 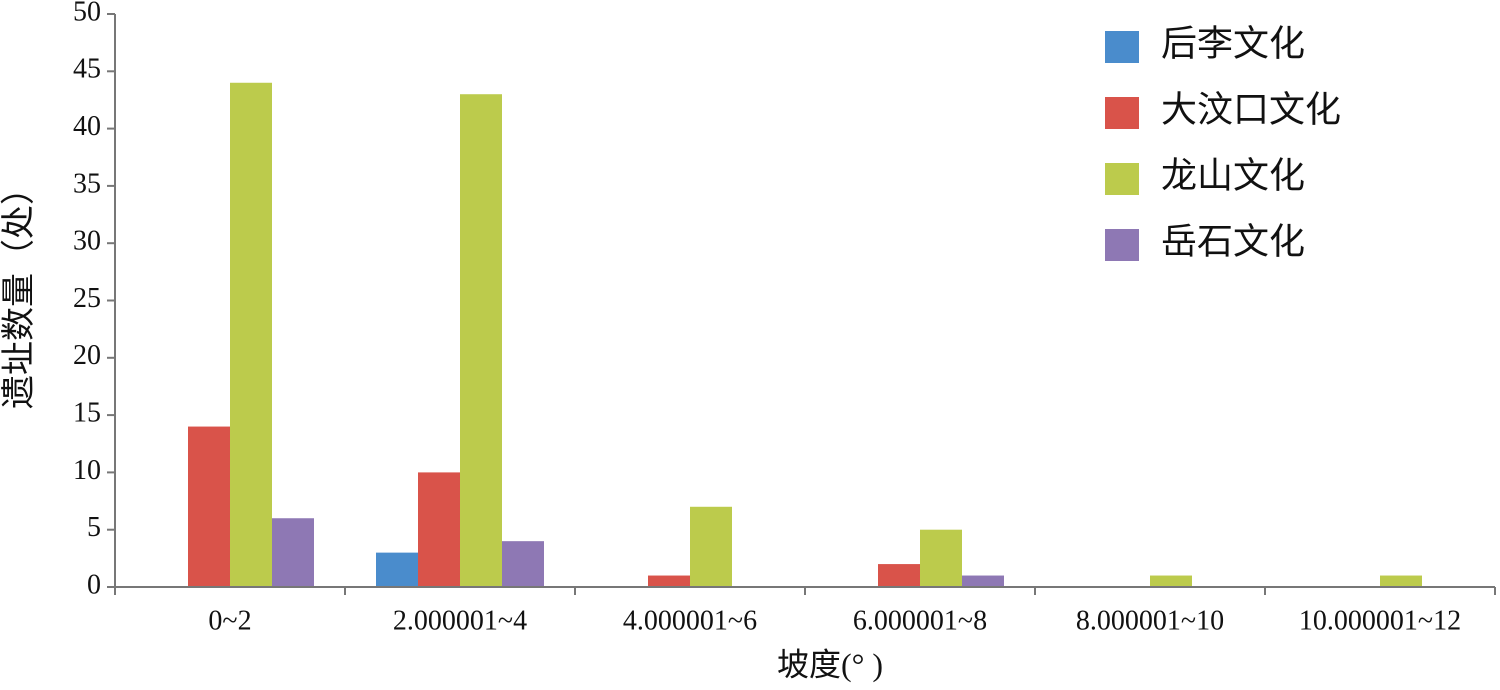 I want to click on y-tick-label: 35, so click(x=87, y=183).